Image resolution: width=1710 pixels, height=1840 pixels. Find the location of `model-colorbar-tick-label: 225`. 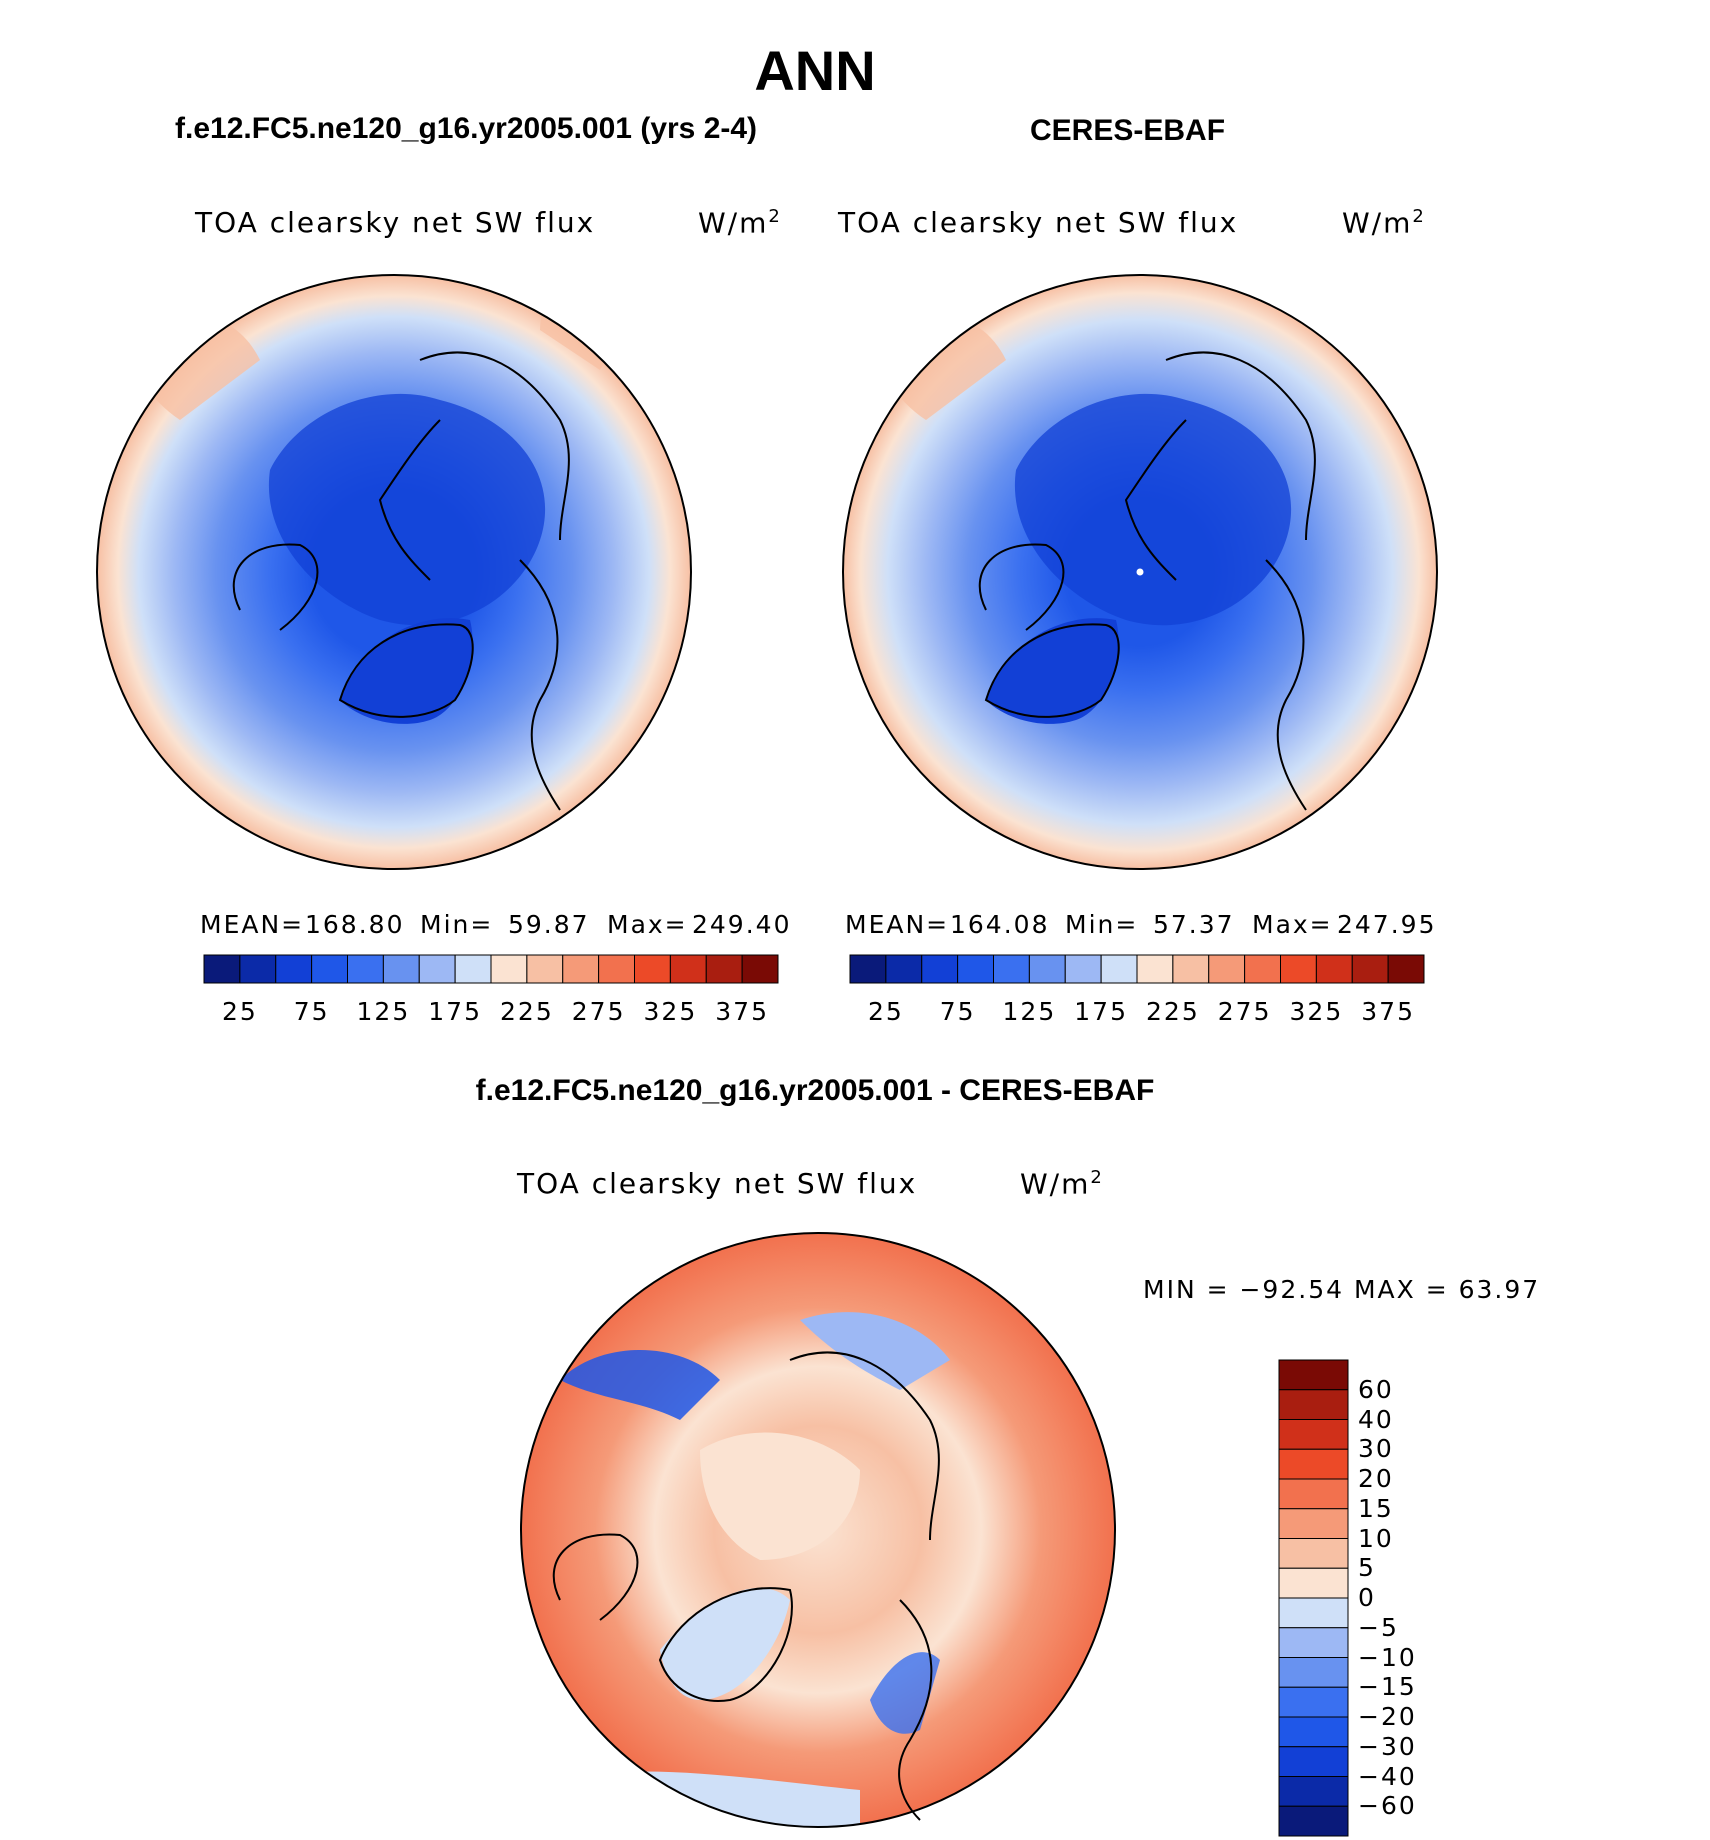

model-colorbar-tick-label: 225 is located at coordinates (527, 1011).